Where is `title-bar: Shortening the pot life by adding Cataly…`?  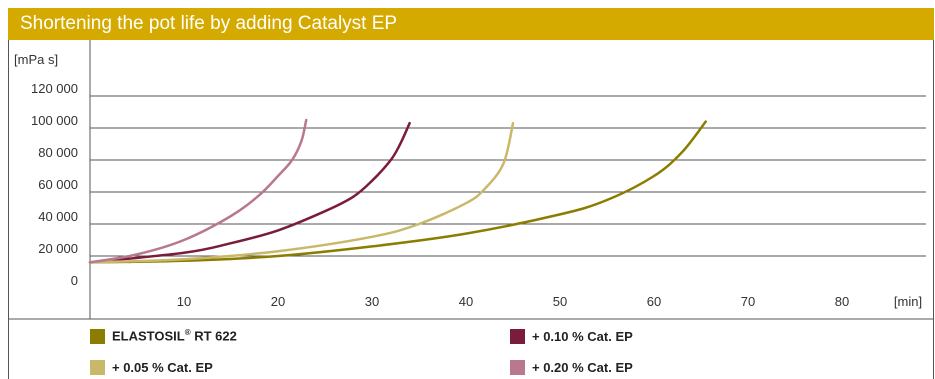 title-bar: Shortening the pot life by adding Cataly… is located at coordinates (471, 24).